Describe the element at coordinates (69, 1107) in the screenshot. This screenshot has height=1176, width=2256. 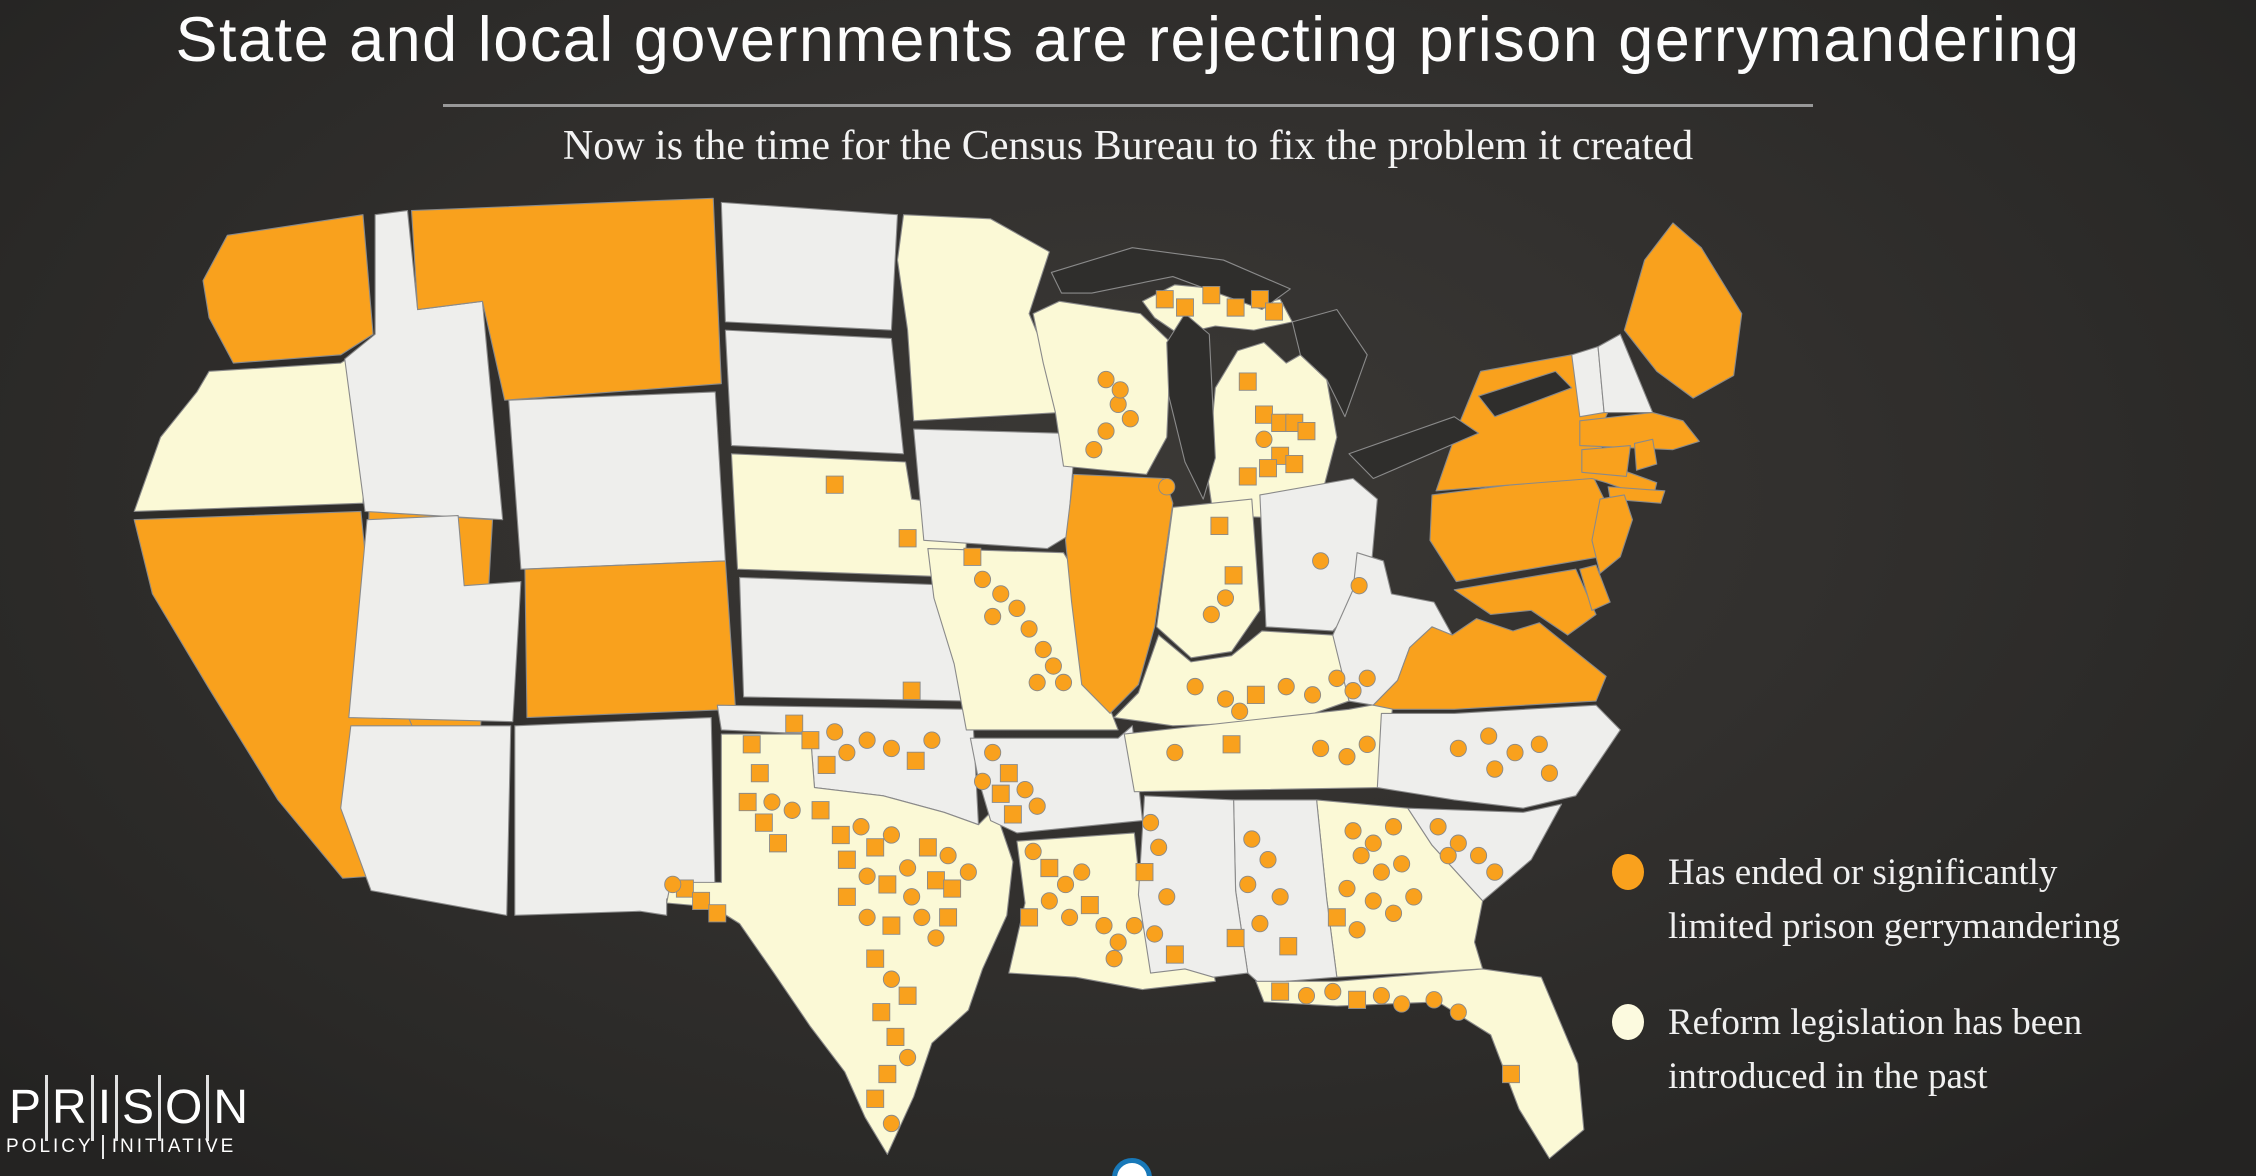
I see `logo-letter: R` at that location.